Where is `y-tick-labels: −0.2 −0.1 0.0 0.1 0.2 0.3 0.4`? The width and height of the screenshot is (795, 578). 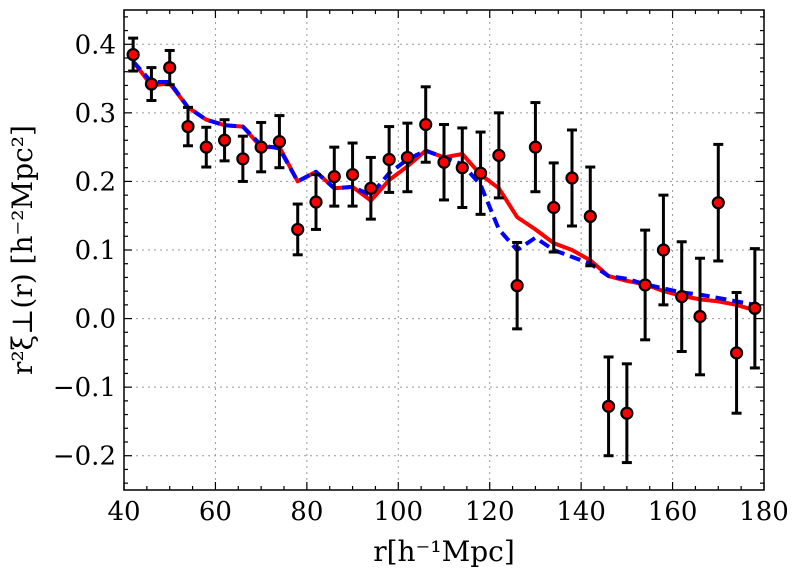
y-tick-labels: −0.2 −0.1 0.0 0.1 0.2 0.3 0.4 is located at coordinates (84, 250).